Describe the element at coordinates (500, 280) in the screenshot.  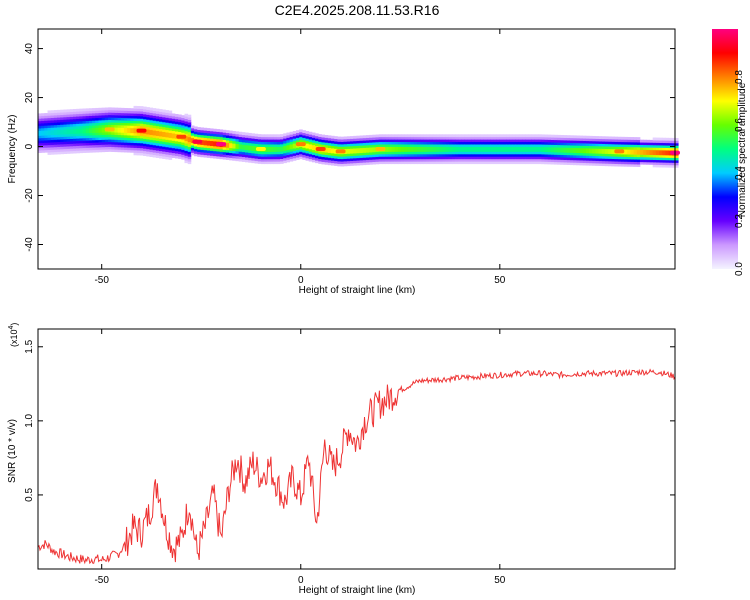
I see `x-tick-label: 50` at that location.